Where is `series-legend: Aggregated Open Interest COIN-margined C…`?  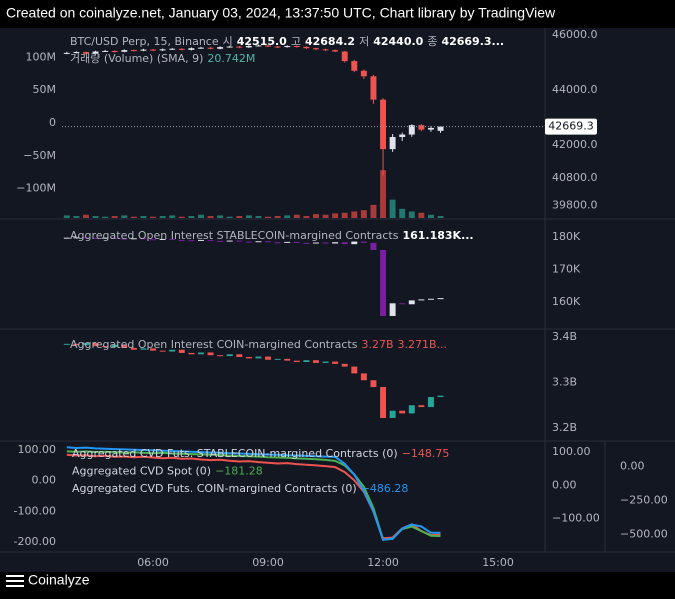 series-legend: Aggregated Open Interest COIN-margined C… is located at coordinates (258, 344).